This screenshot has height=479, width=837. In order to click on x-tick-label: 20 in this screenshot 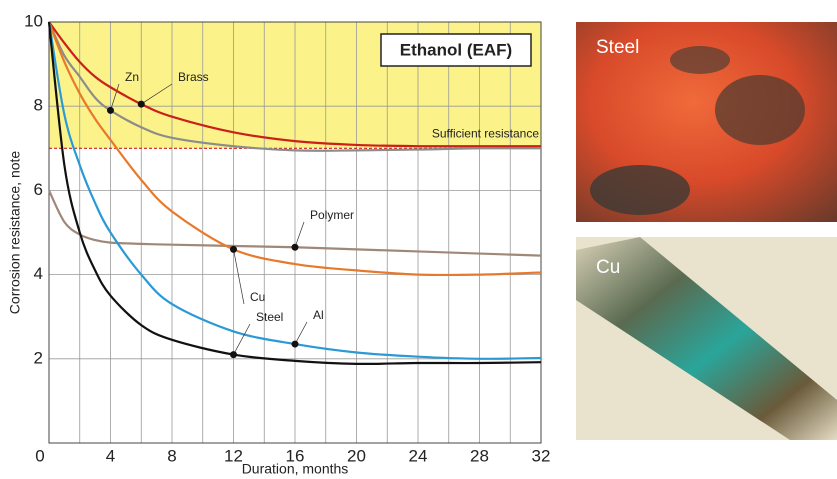, I will do `click(356, 455)`.